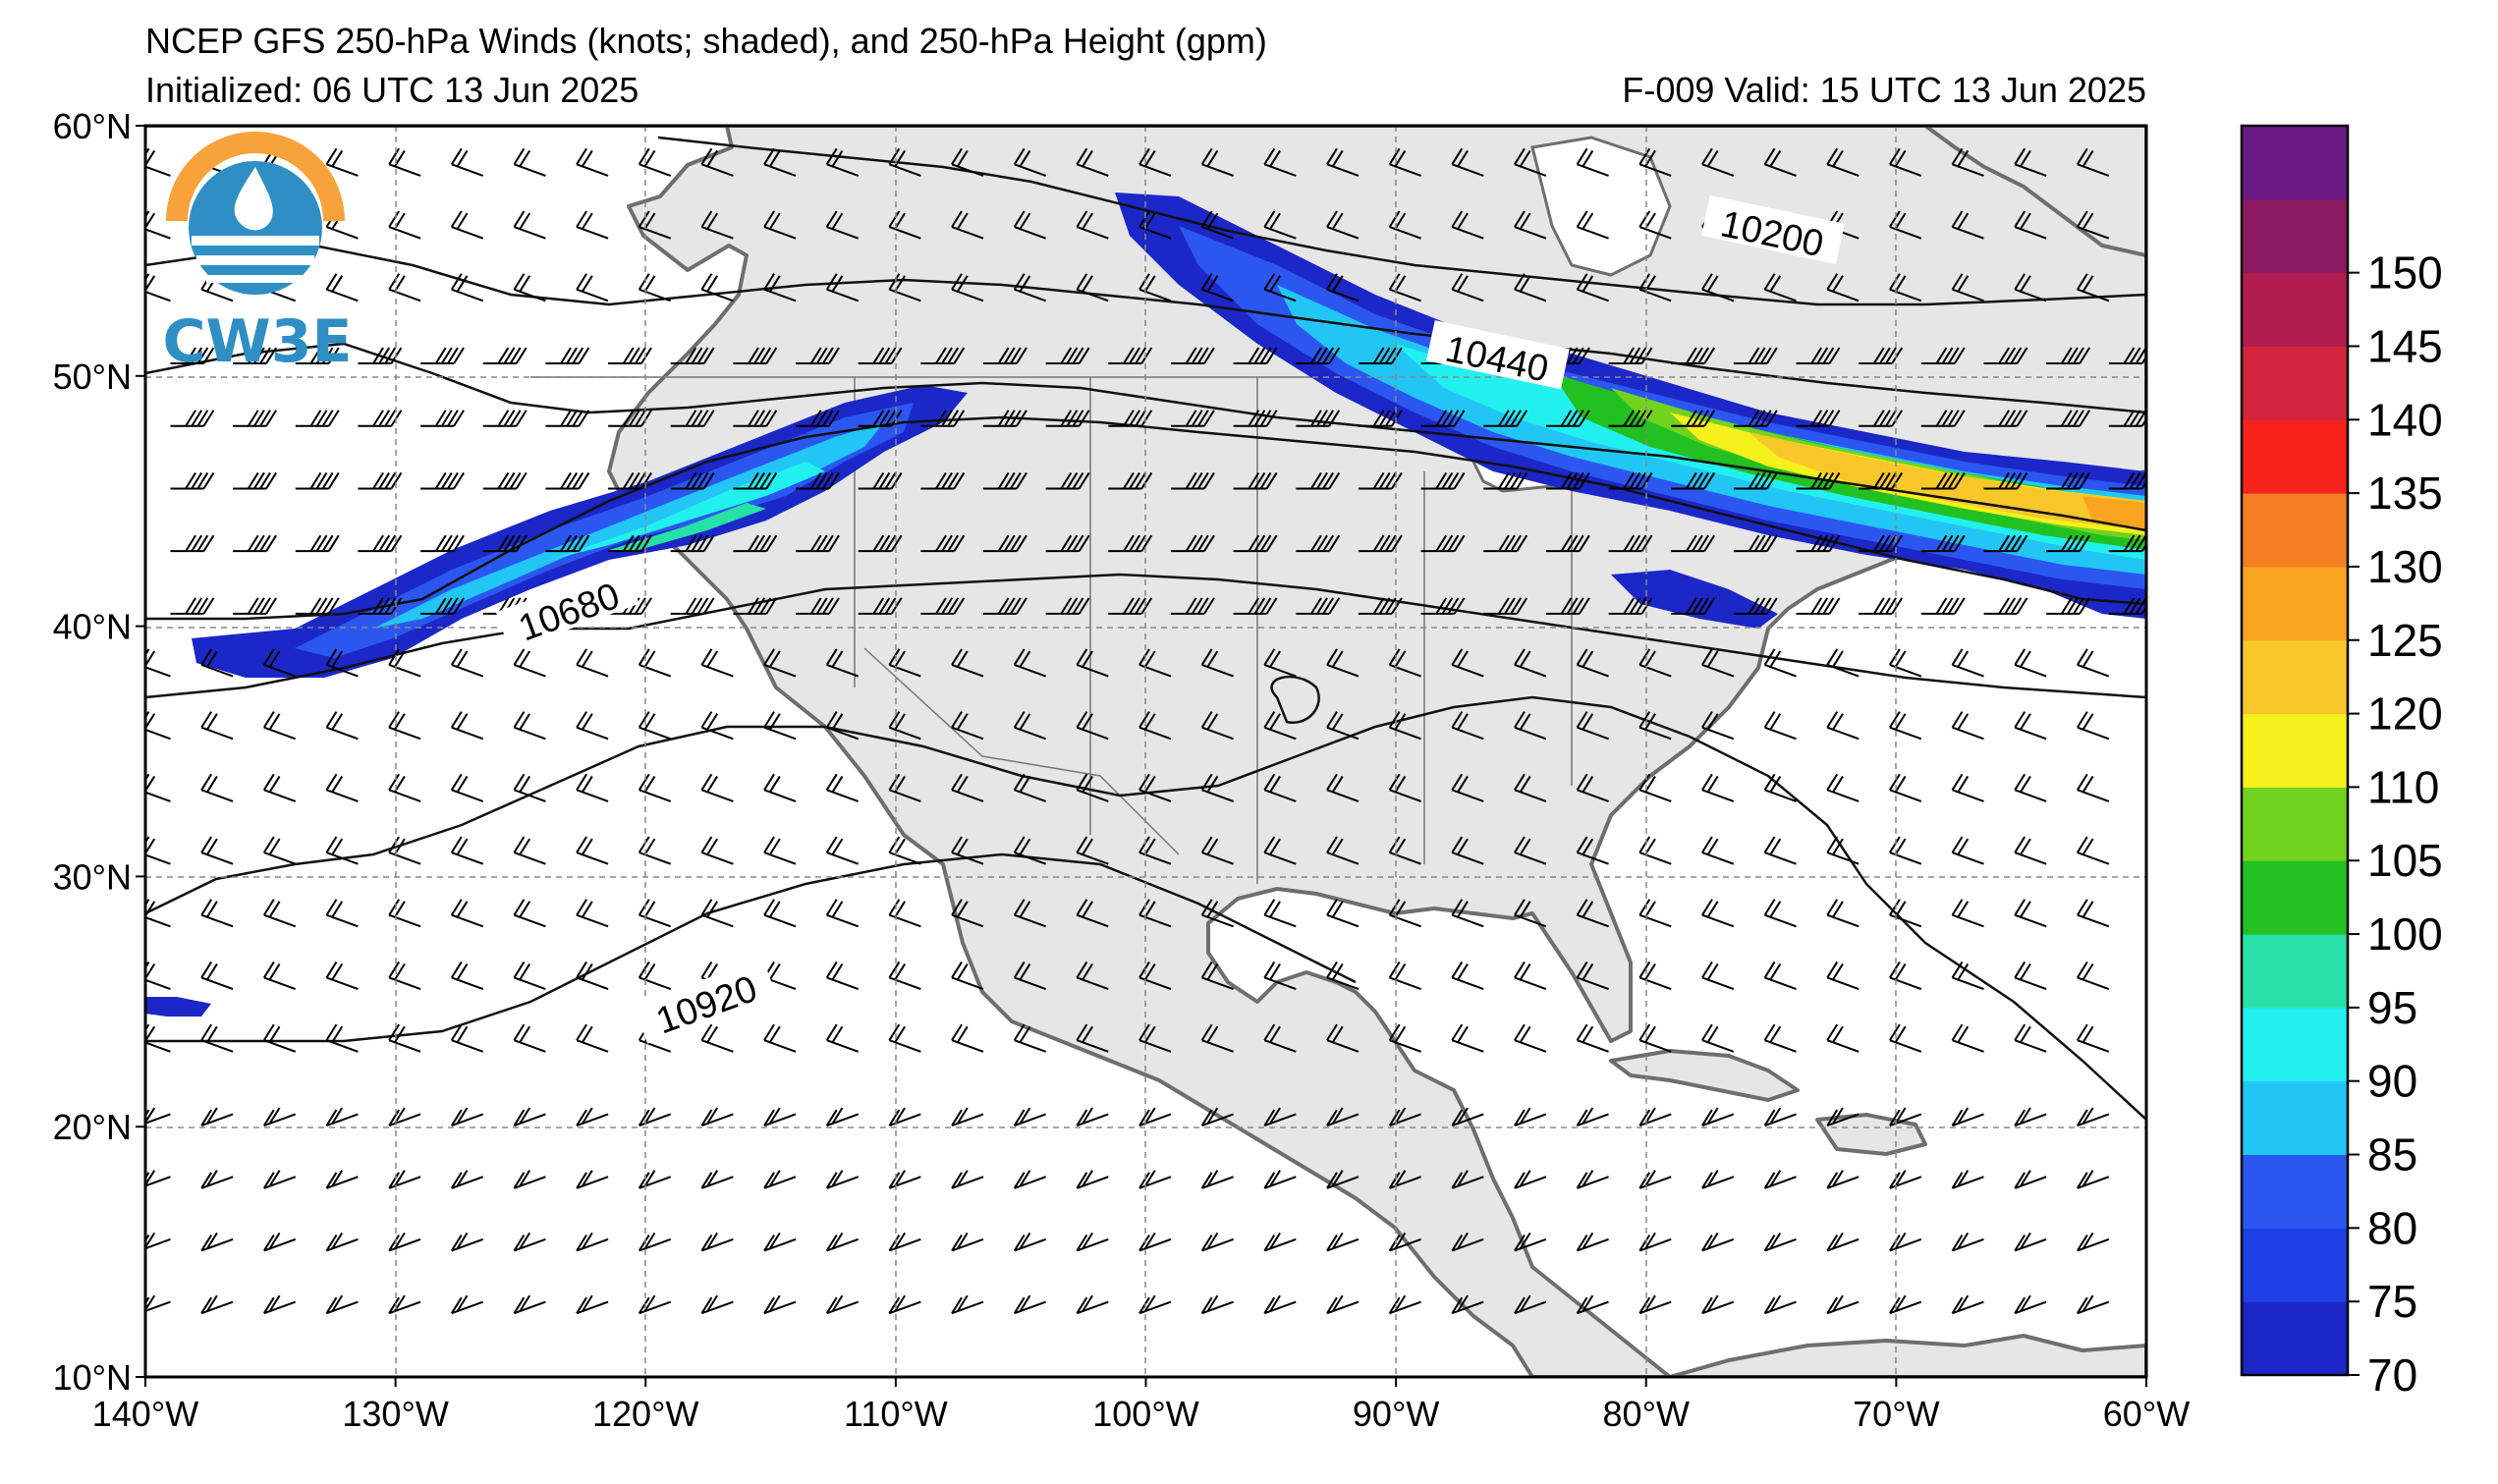 This screenshot has width=2498, height=1484. I want to click on colorbar-tick-label: 70, so click(2392, 1375).